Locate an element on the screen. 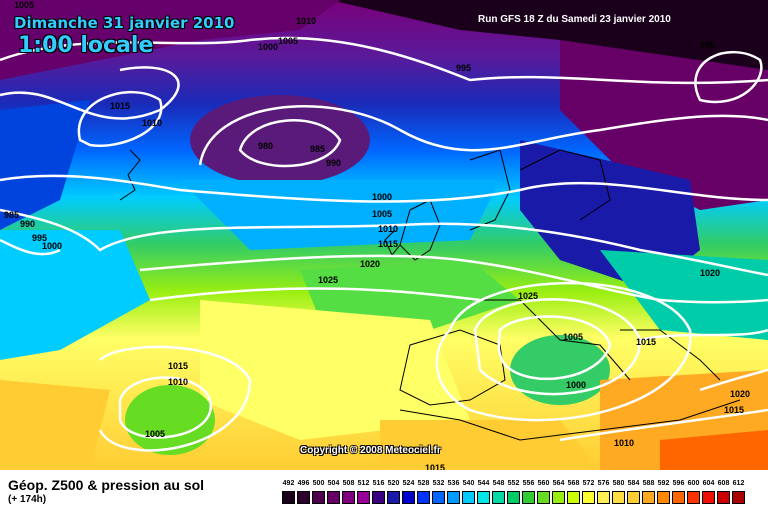  isobar-label: 995 is located at coordinates (463, 68).